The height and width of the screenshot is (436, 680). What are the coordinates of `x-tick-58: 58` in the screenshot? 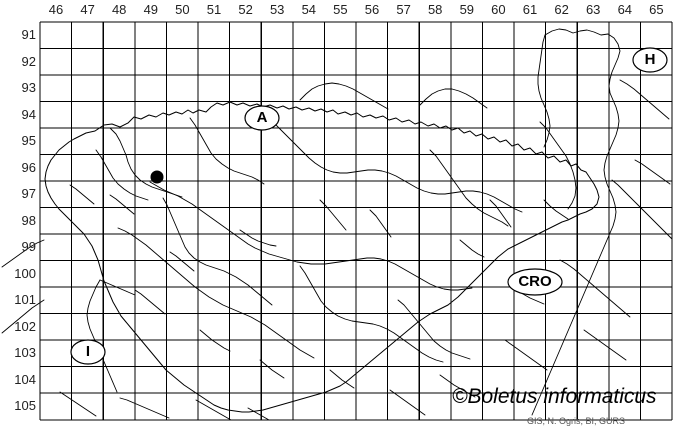 It's located at (435, 9).